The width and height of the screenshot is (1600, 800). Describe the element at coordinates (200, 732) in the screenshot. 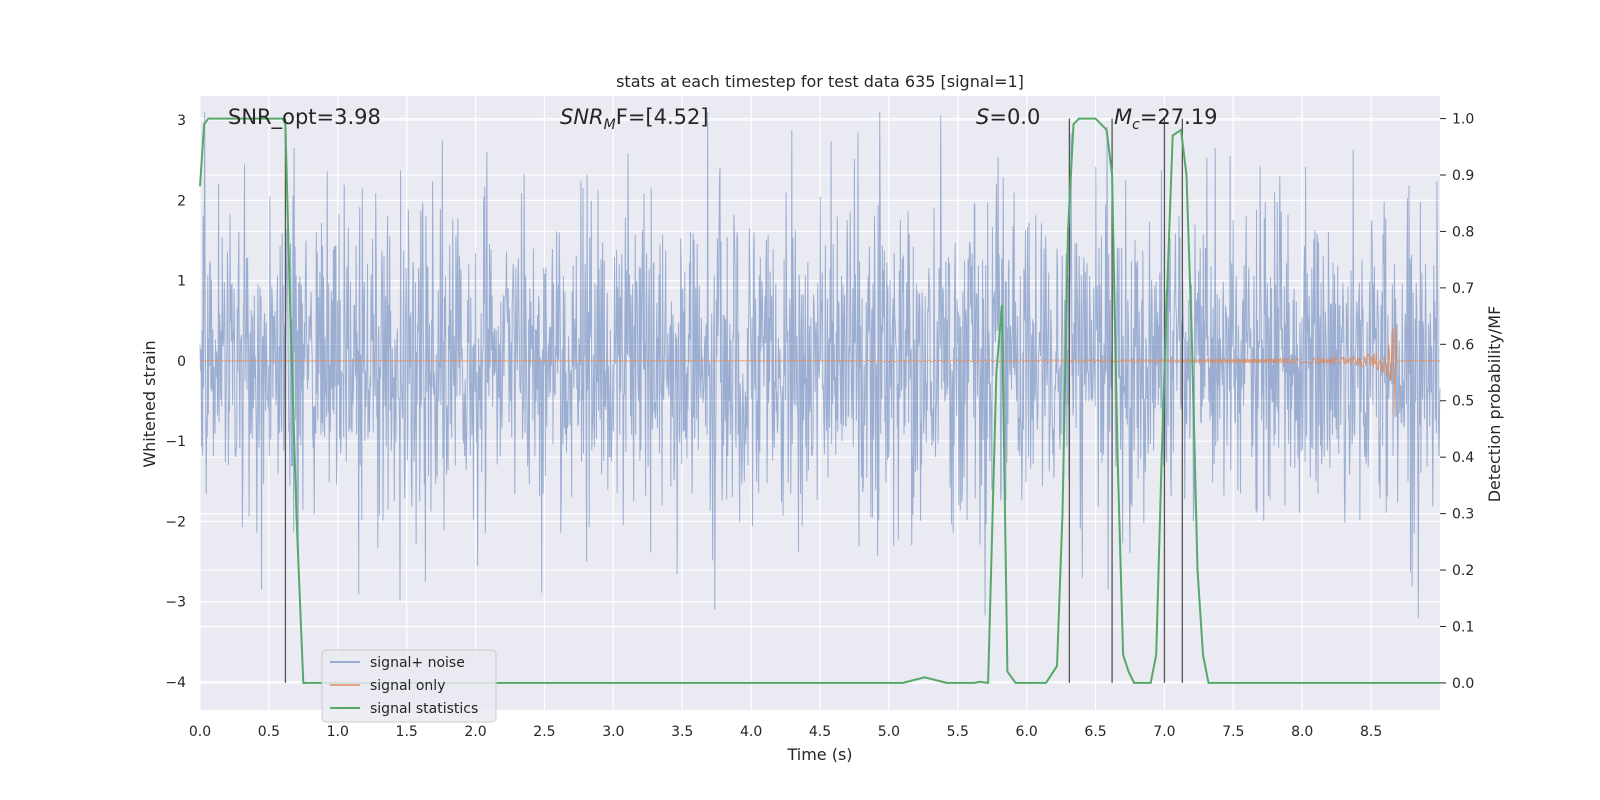

I see `x-tick-label: 0.0` at that location.